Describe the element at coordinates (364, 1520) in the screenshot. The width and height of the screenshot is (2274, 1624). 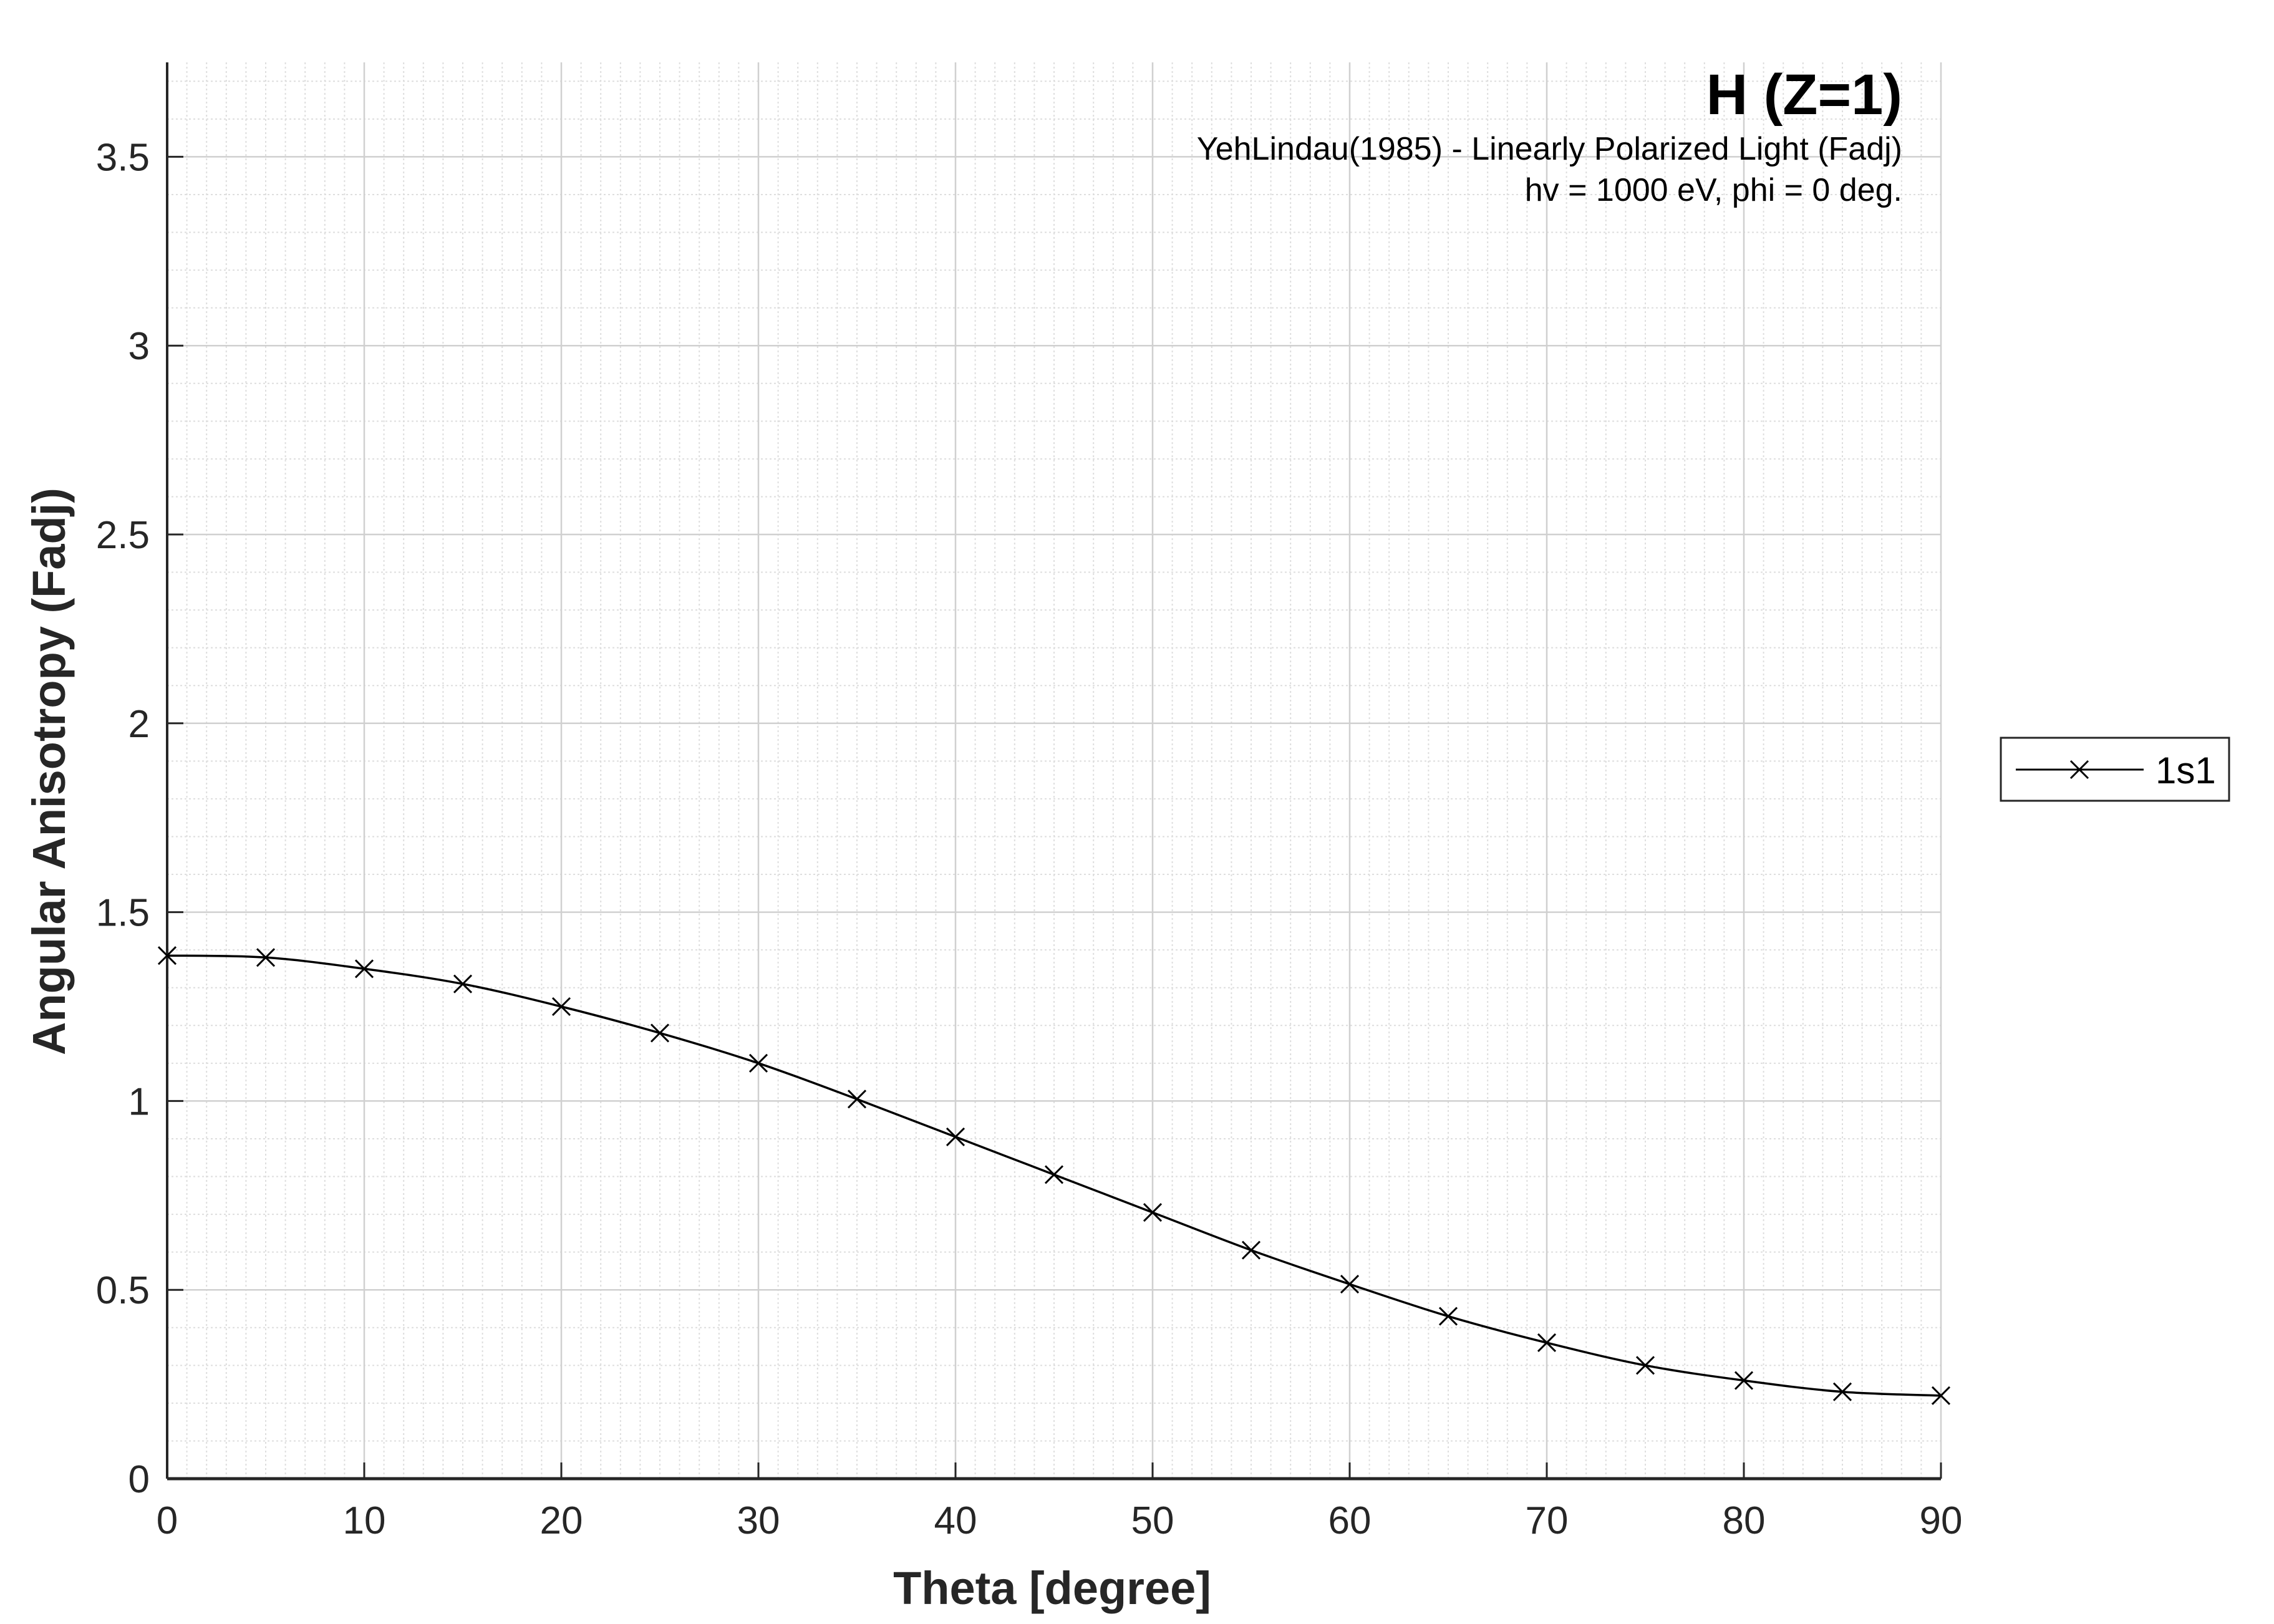
I see `x-tick-label: 10` at that location.